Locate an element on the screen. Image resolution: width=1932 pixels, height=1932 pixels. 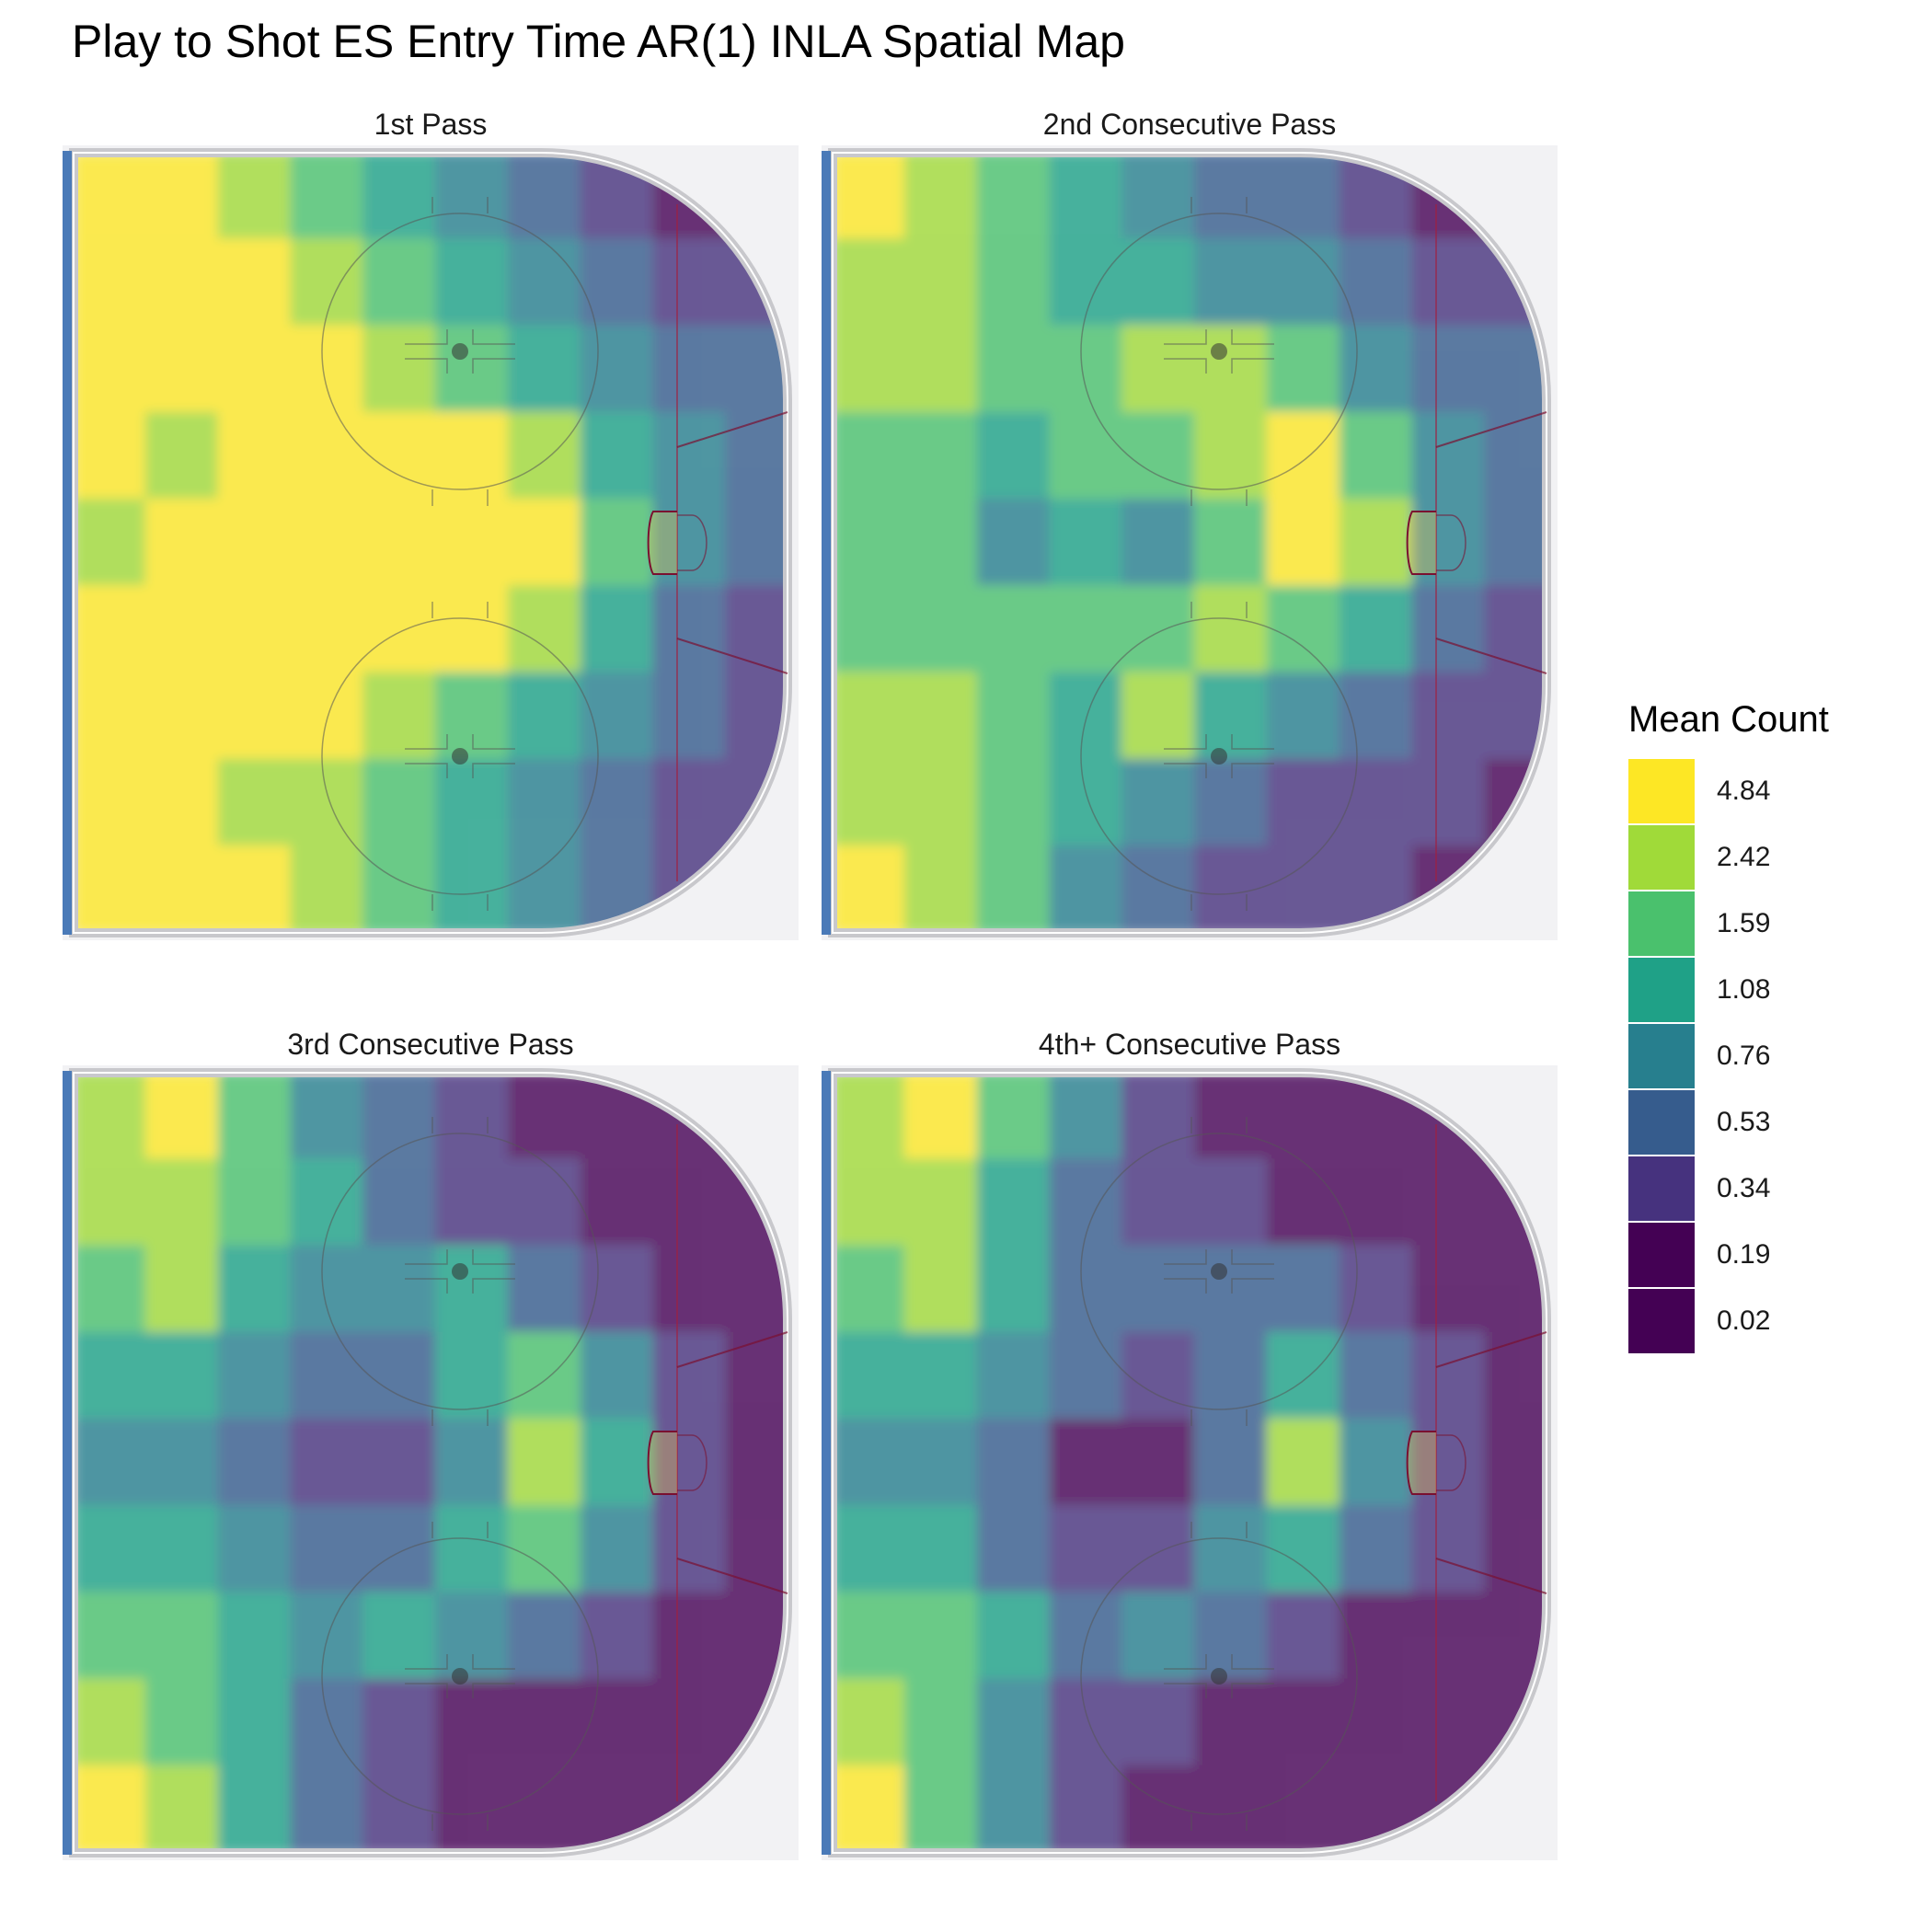
legend-label: 0.34 is located at coordinates (1744, 1188).